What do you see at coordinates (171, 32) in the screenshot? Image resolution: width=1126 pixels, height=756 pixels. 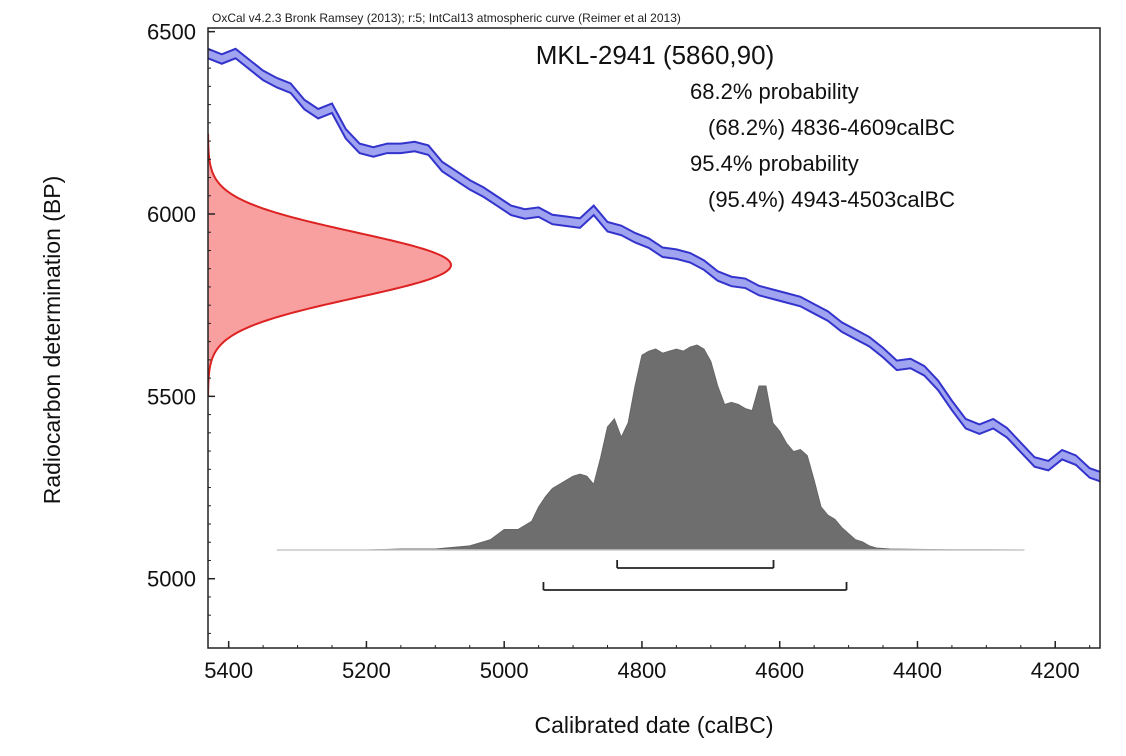 I see `y-tick-label: 6500` at bounding box center [171, 32].